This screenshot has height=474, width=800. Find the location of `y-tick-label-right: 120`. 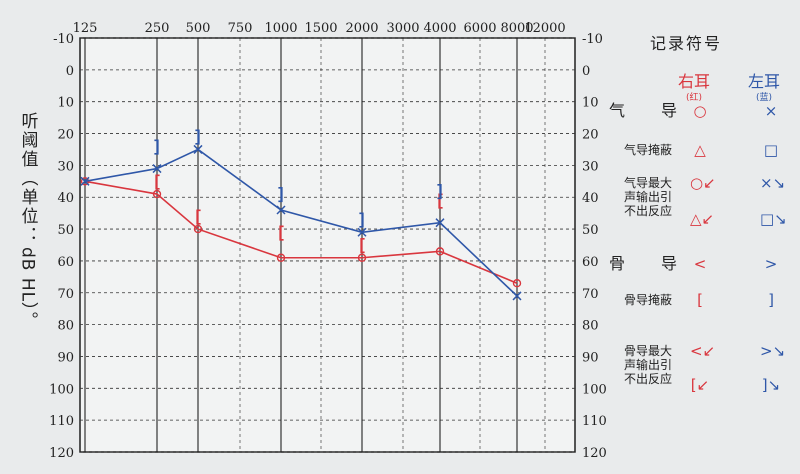

y-tick-label-right: 120 is located at coordinates (594, 453).